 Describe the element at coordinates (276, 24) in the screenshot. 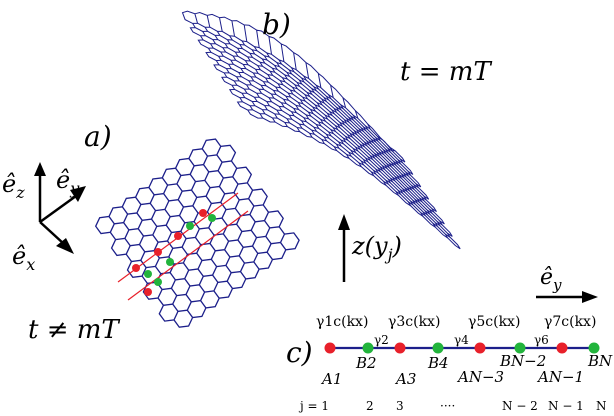

I see `panel-label-b: b)` at that location.